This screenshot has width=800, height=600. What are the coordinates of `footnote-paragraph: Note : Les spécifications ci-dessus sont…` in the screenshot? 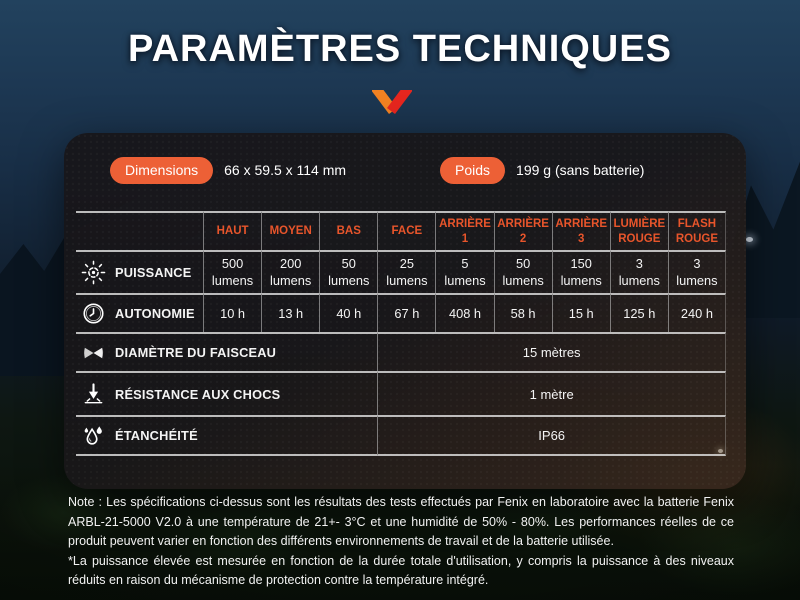 It's located at (401, 521).